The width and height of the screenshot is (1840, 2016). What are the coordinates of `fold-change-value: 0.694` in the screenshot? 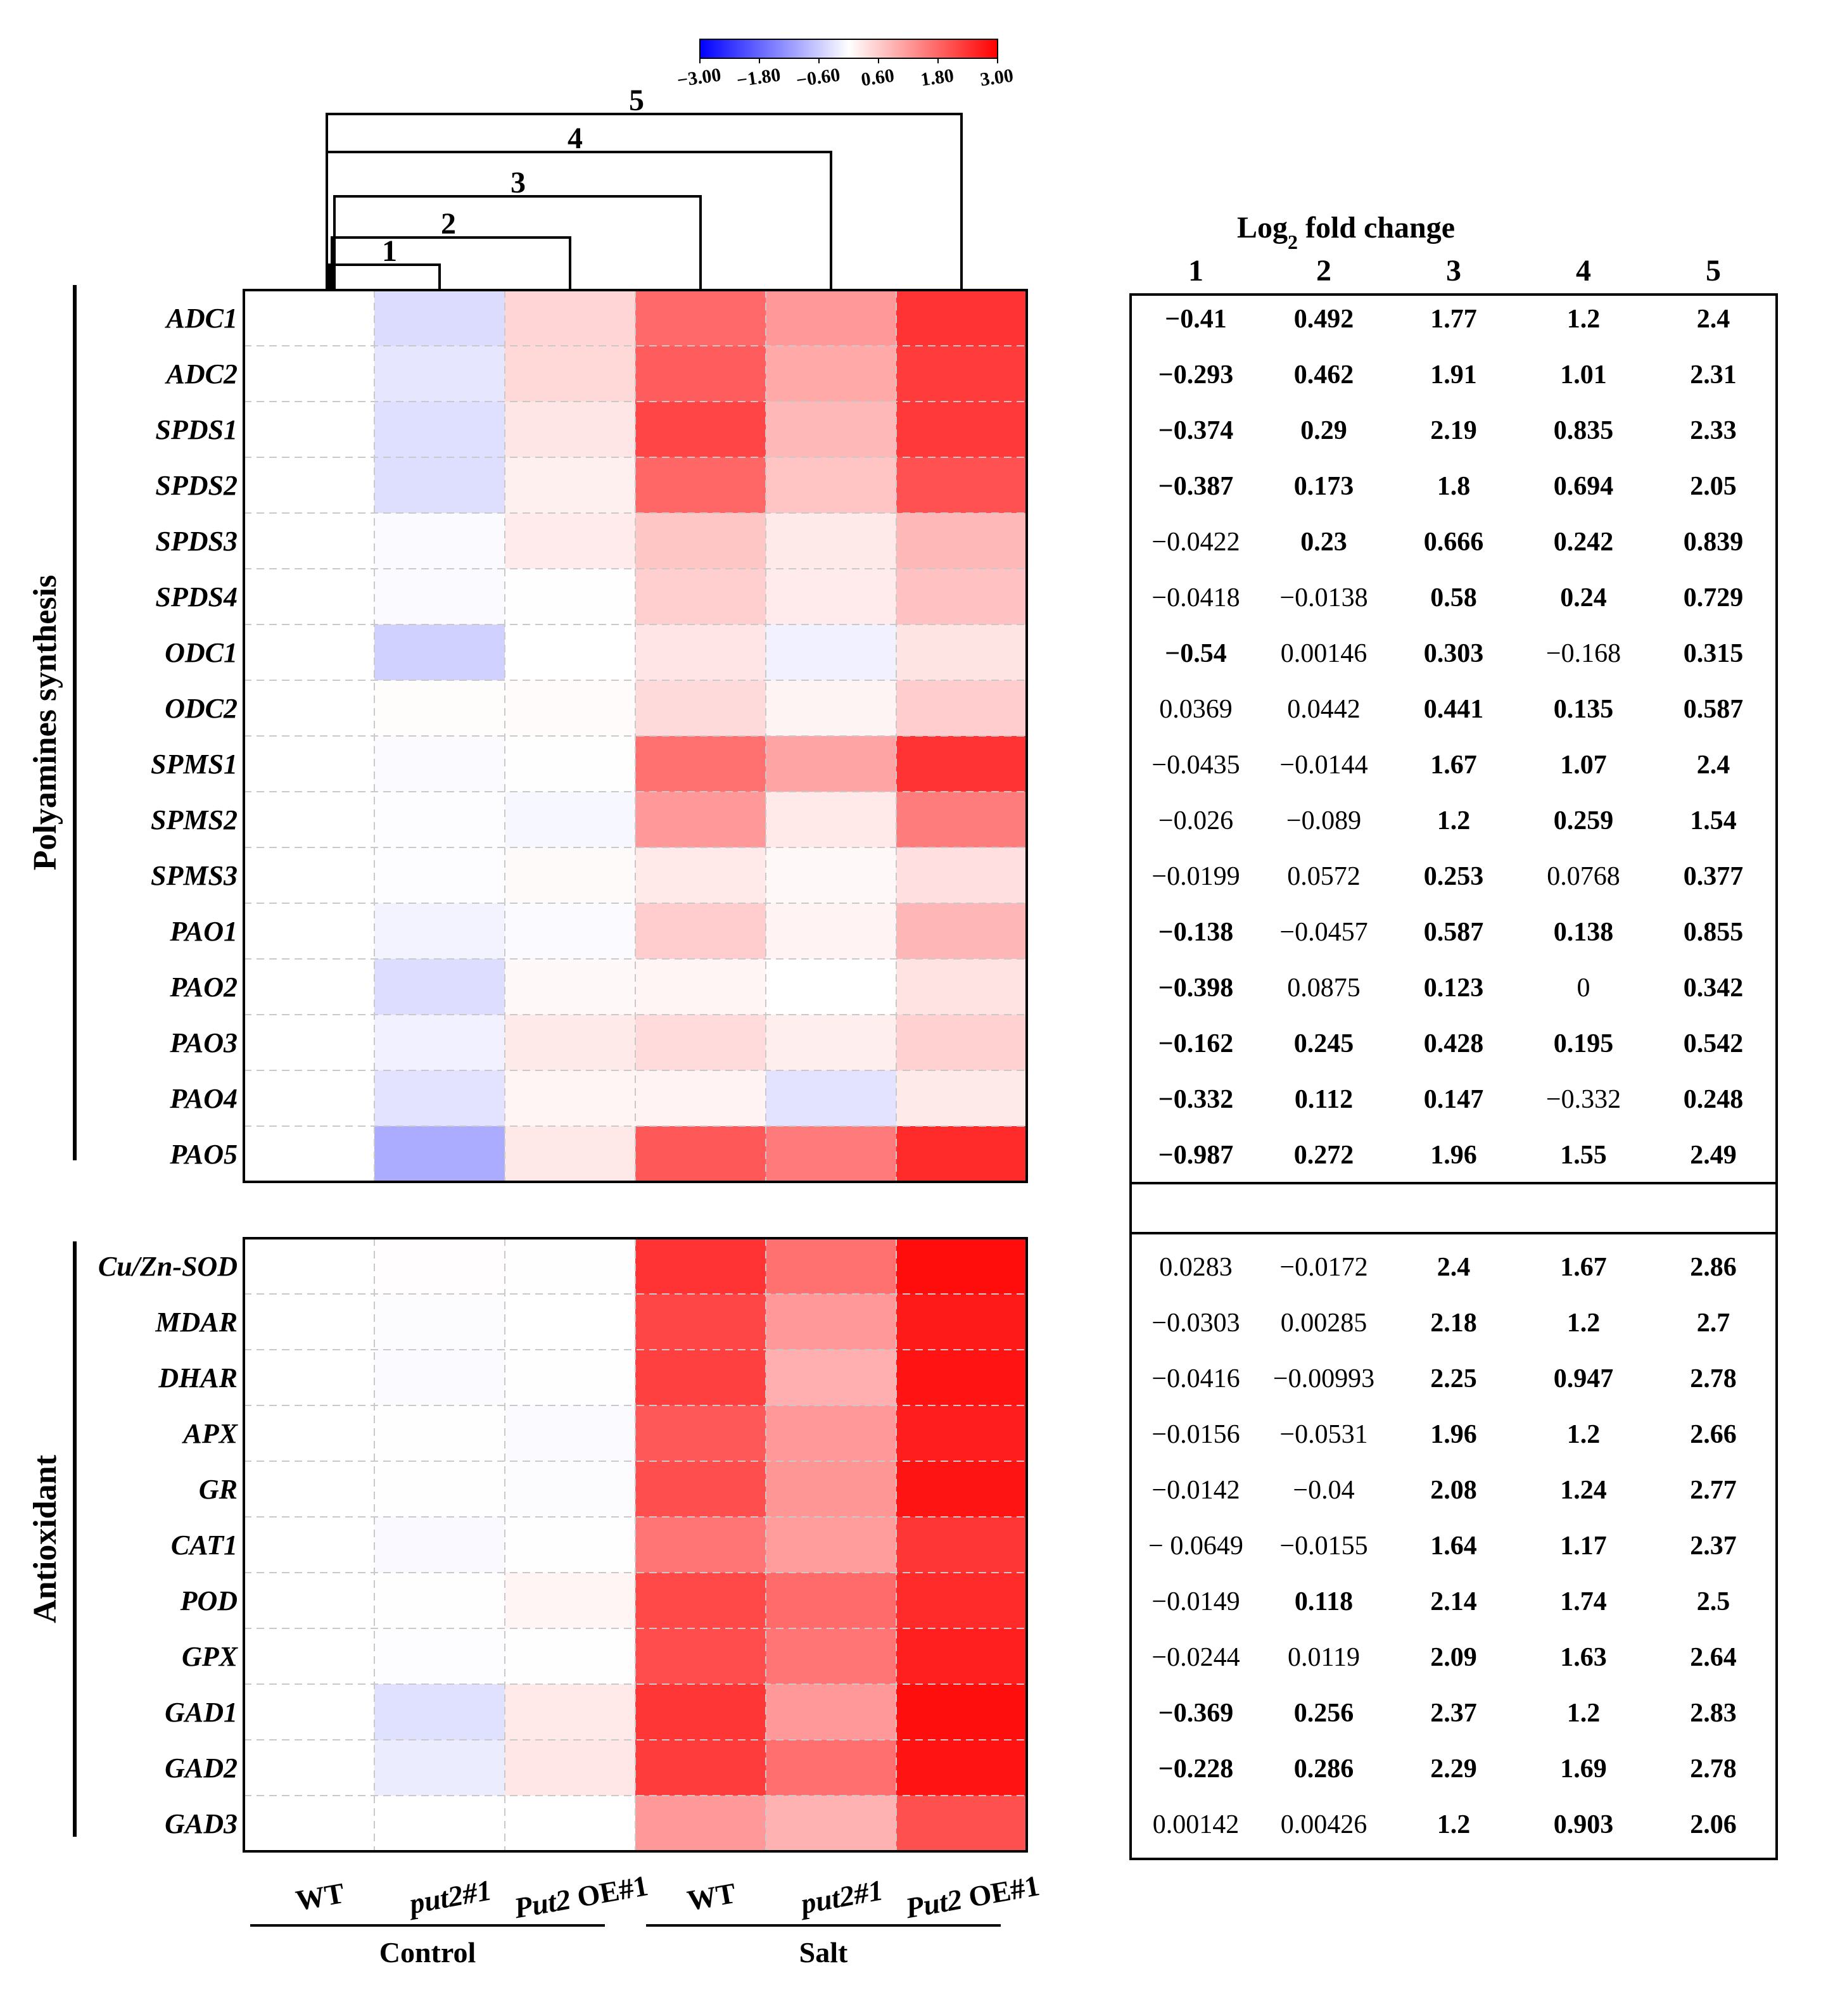 It's located at (1584, 487).